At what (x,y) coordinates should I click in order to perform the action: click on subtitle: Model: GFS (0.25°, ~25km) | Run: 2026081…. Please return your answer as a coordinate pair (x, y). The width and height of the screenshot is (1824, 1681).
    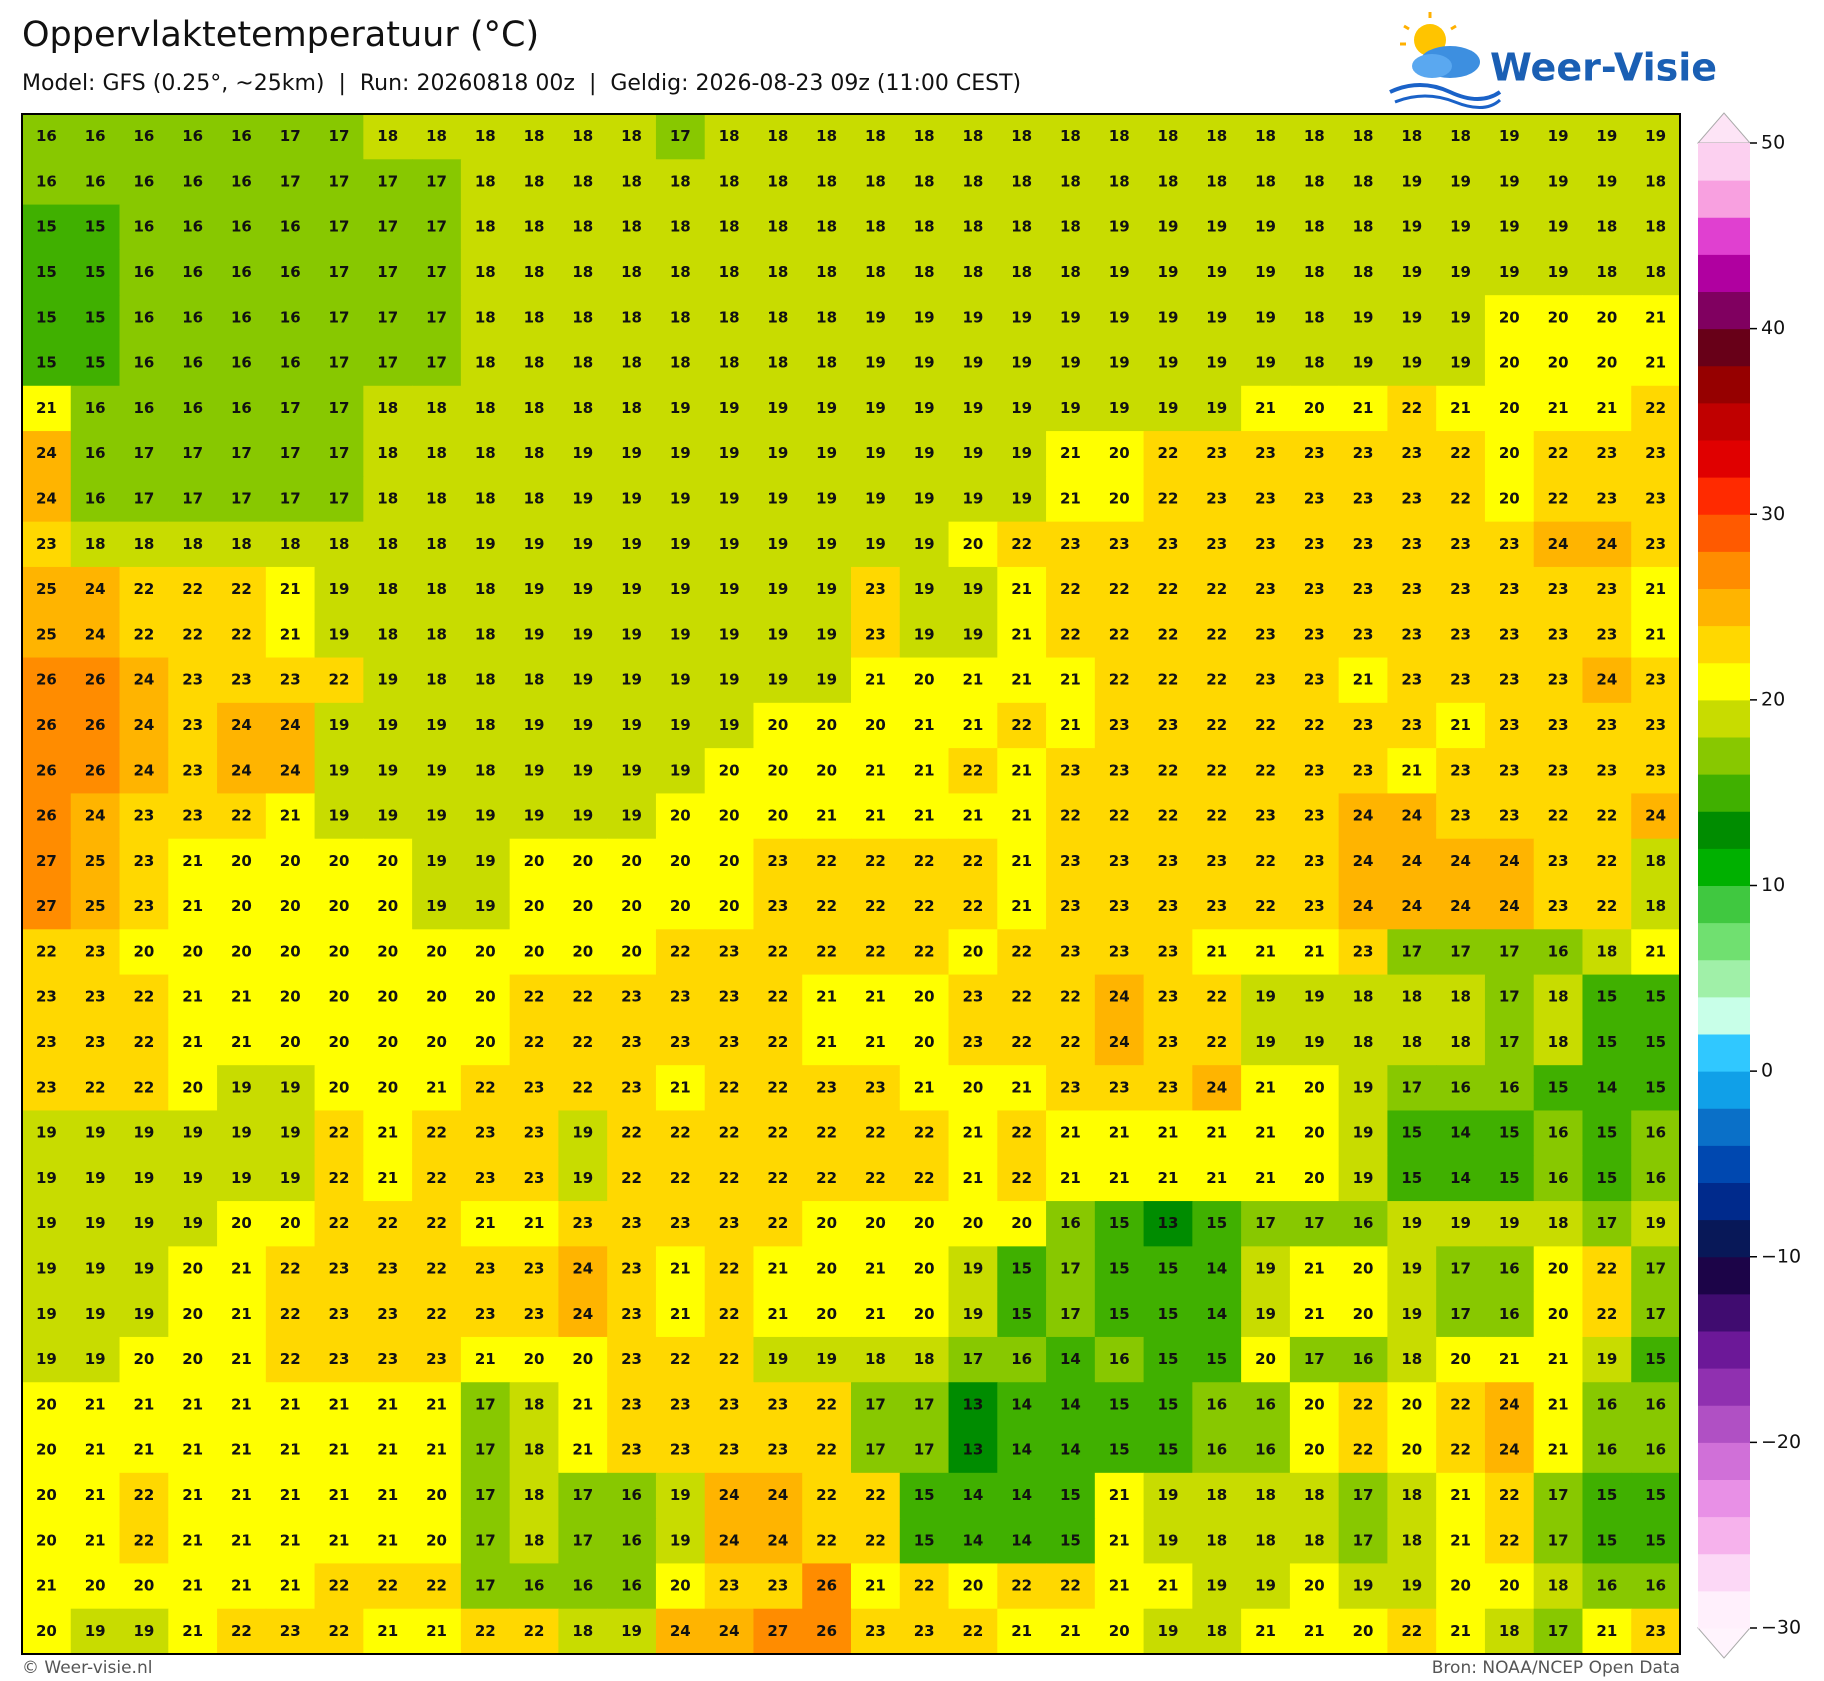
    Looking at the image, I should click on (521, 83).